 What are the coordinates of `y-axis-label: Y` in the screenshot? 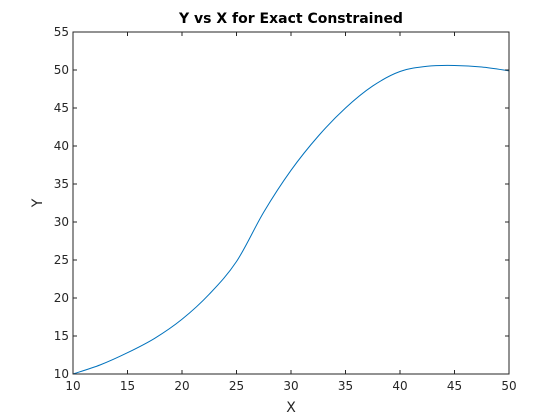 It's located at (38, 203).